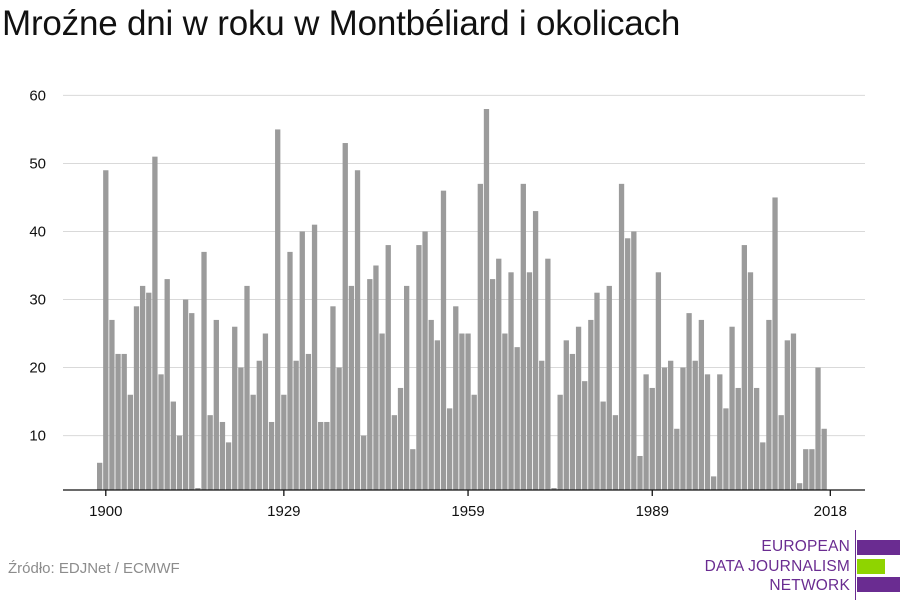  Describe the element at coordinates (809, 585) in the screenshot. I see `logo-line-network: NETWORK` at that location.